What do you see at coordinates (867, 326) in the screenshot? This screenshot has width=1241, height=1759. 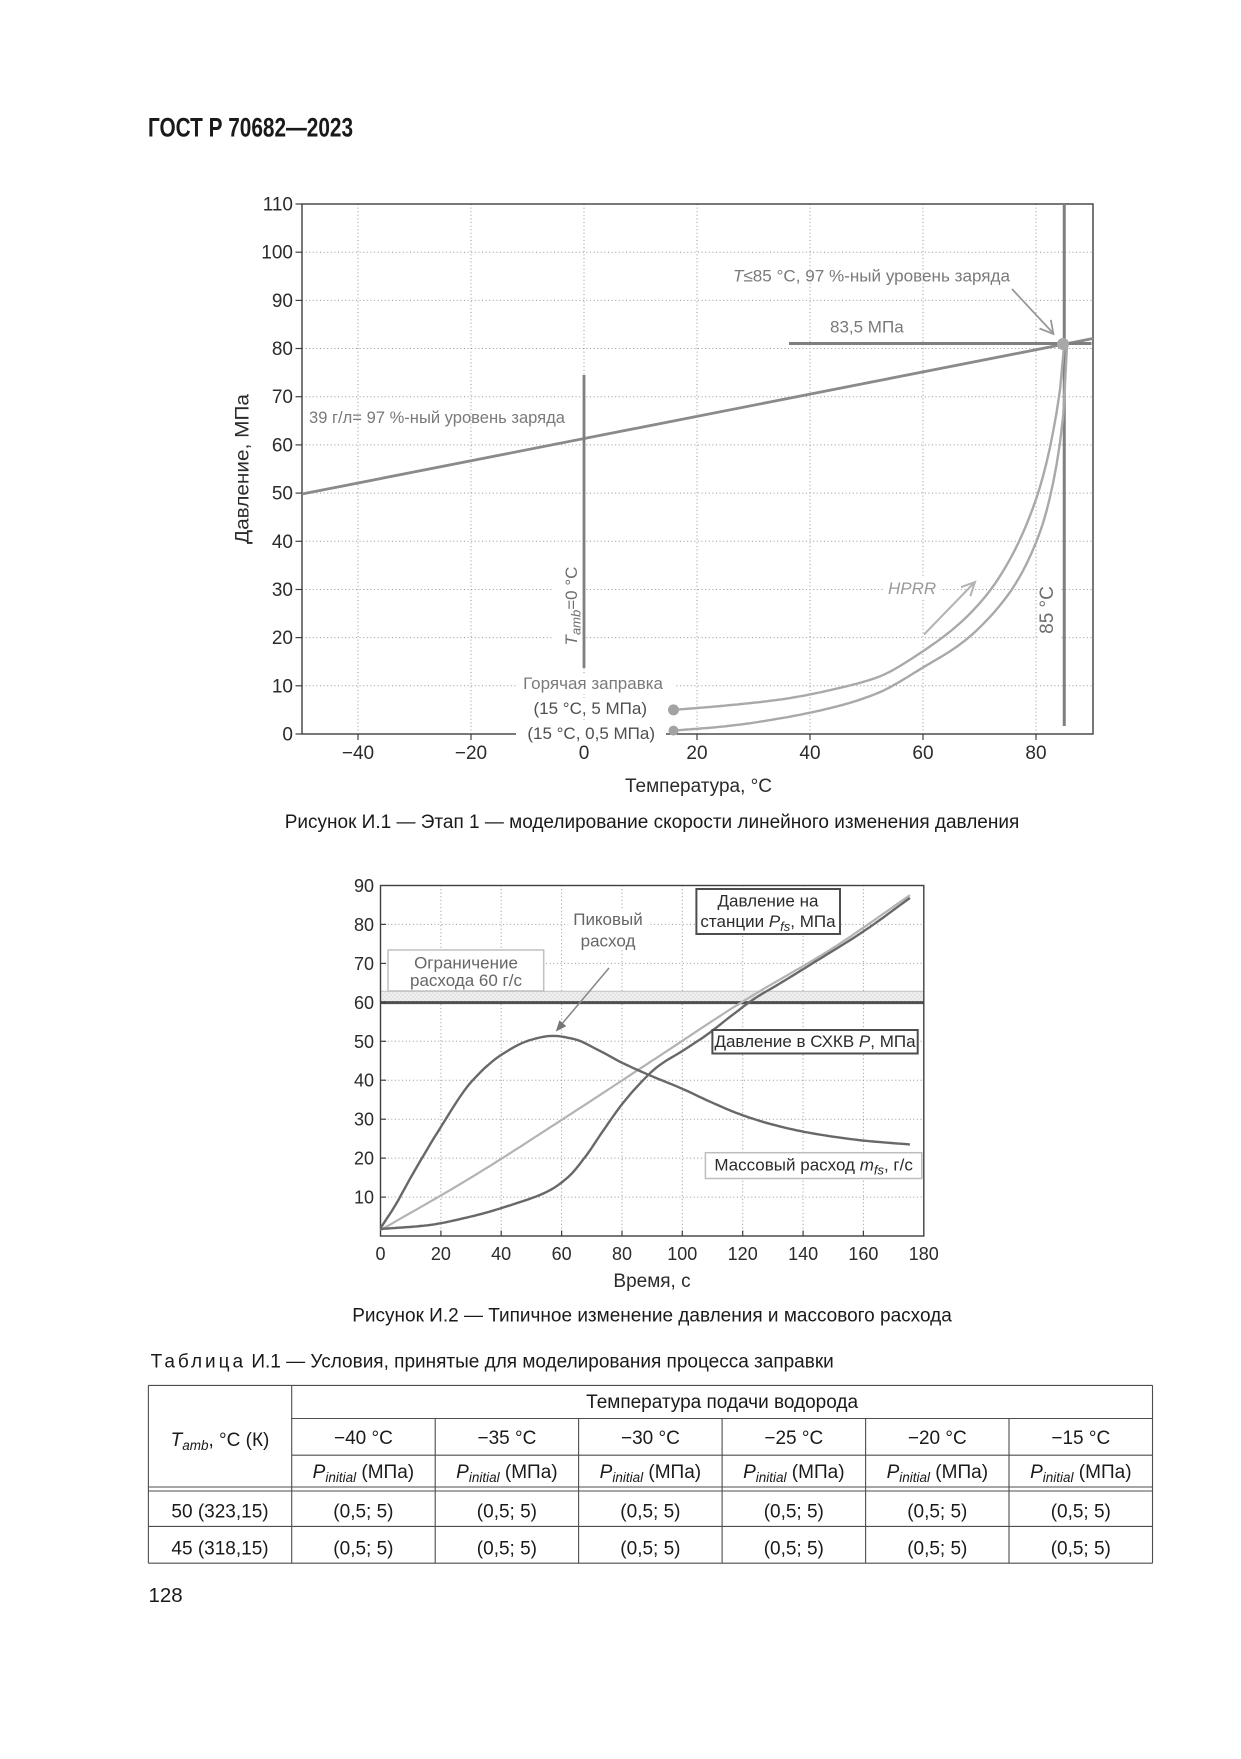 I see `svg-text: 83,5 МПа` at bounding box center [867, 326].